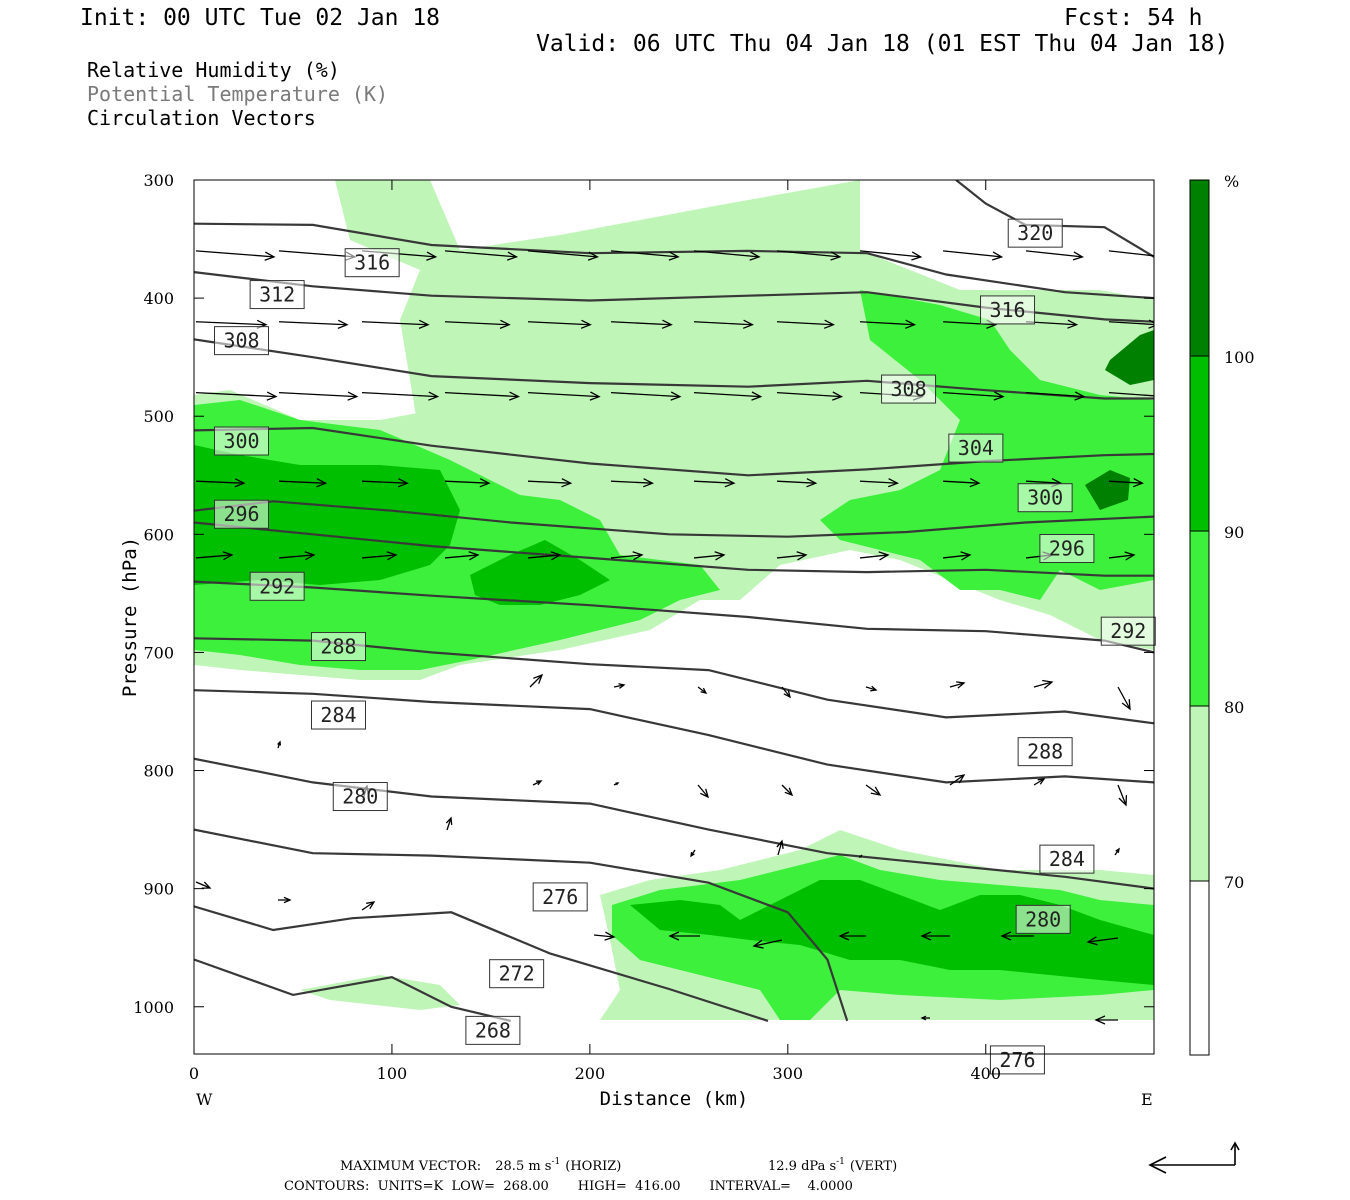 The image size is (1350, 1200). I want to click on contour-label-268: 268, so click(493, 1030).